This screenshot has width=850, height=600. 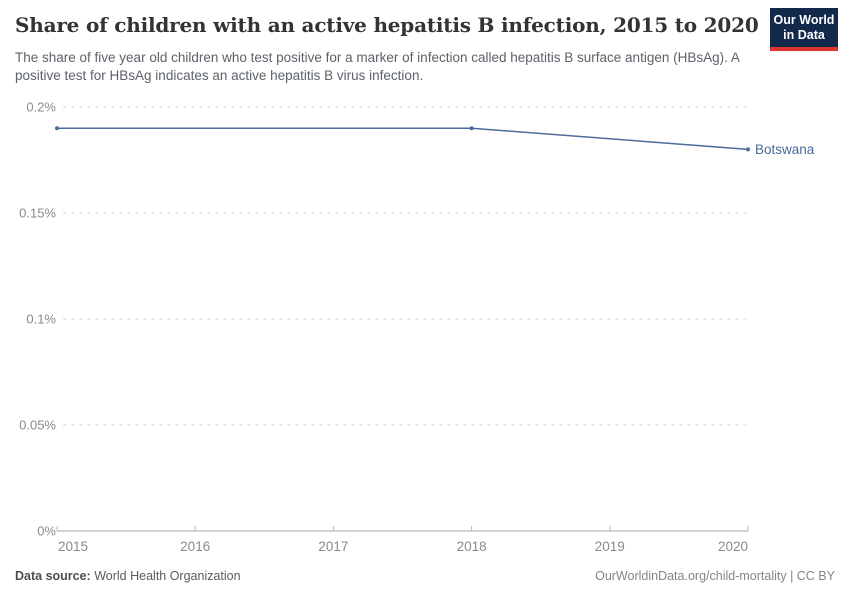 I want to click on x-tick-label: 2015, so click(x=73, y=546).